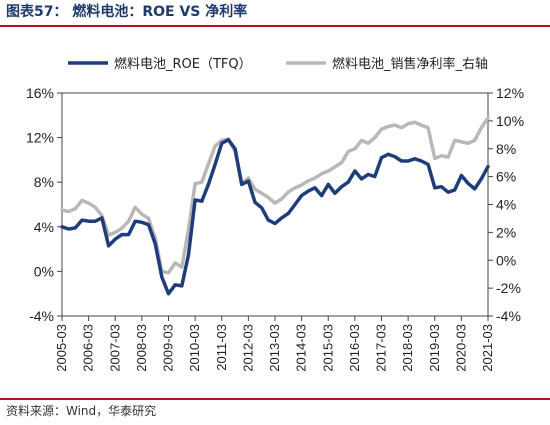  Describe the element at coordinates (44, 271) in the screenshot. I see `y-tick-label: 0%` at that location.